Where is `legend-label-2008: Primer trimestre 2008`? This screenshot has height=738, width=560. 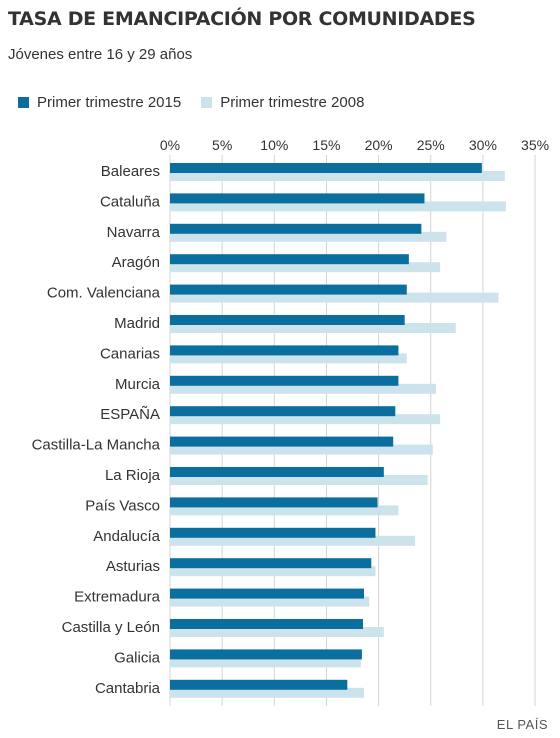
legend-label-2008: Primer trimestre 2008 is located at coordinates (292, 102).